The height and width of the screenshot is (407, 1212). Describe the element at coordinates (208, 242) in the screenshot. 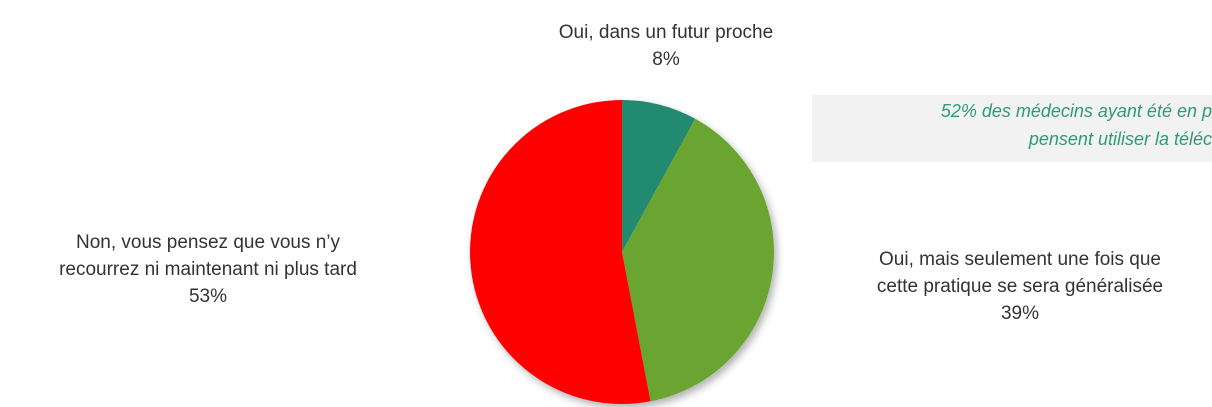

I see `slice-label: Non, vous pensez que vous n’y` at that location.